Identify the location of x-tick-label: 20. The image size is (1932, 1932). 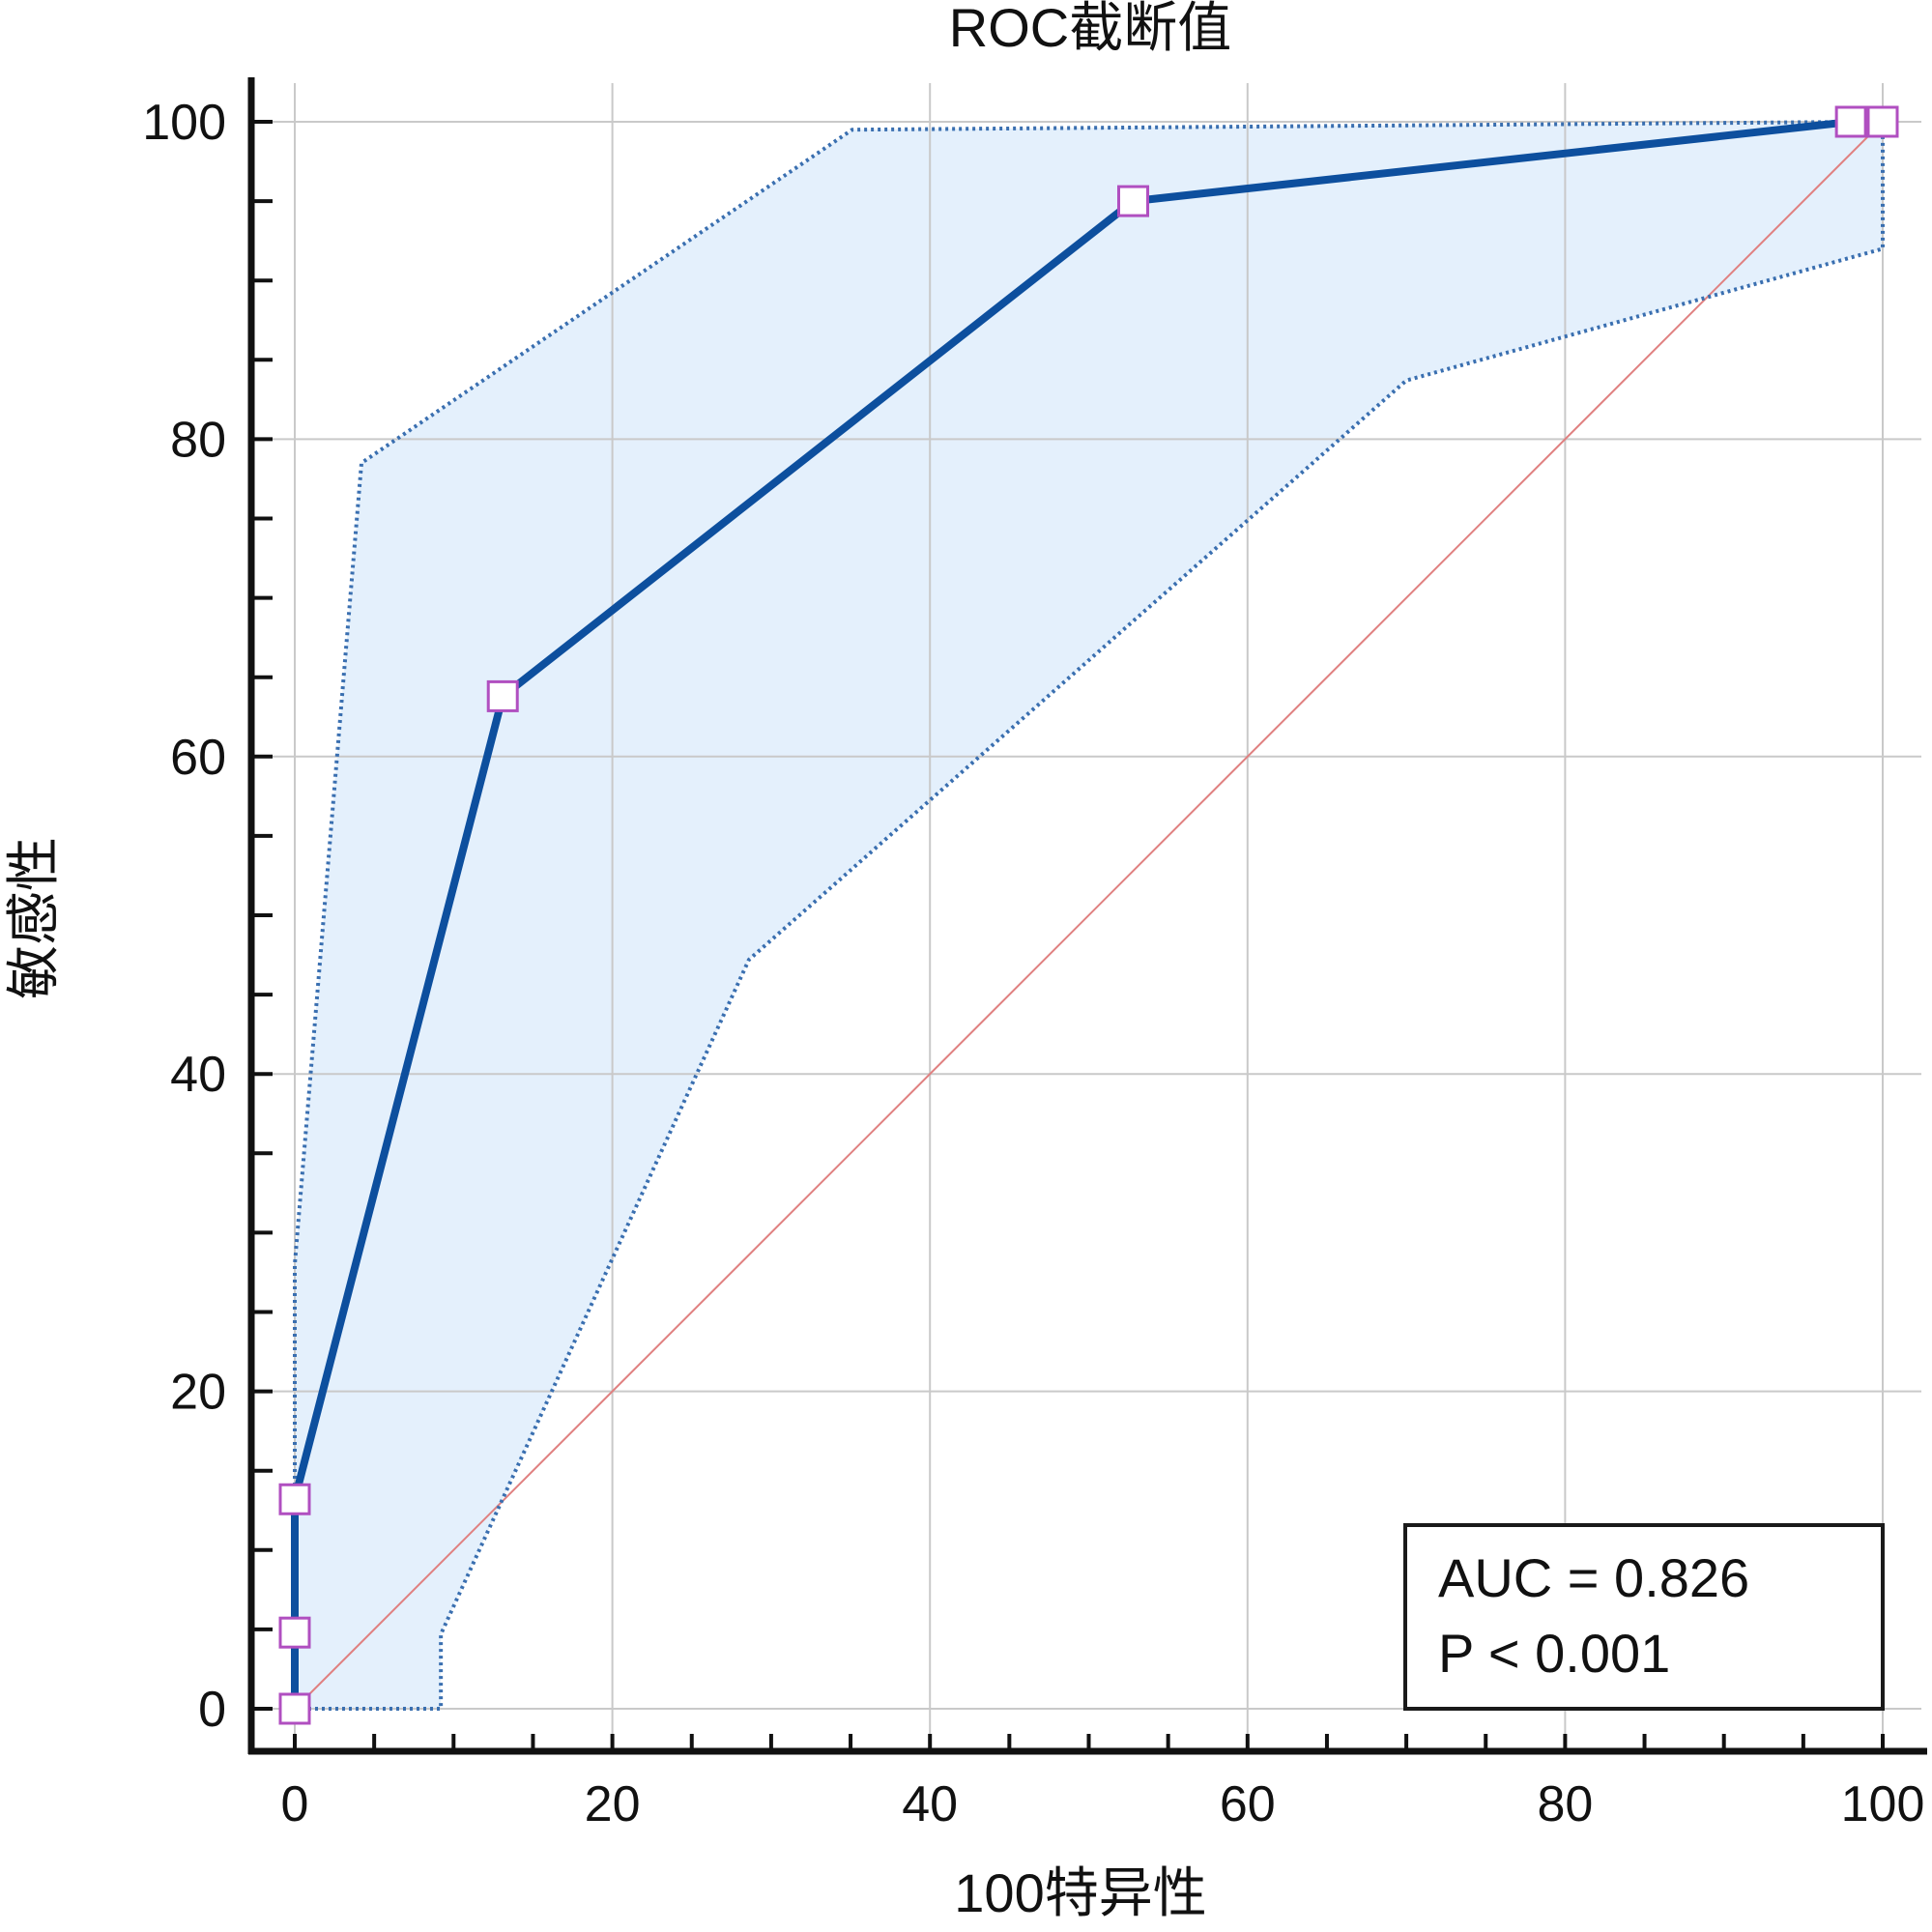
(613, 1804).